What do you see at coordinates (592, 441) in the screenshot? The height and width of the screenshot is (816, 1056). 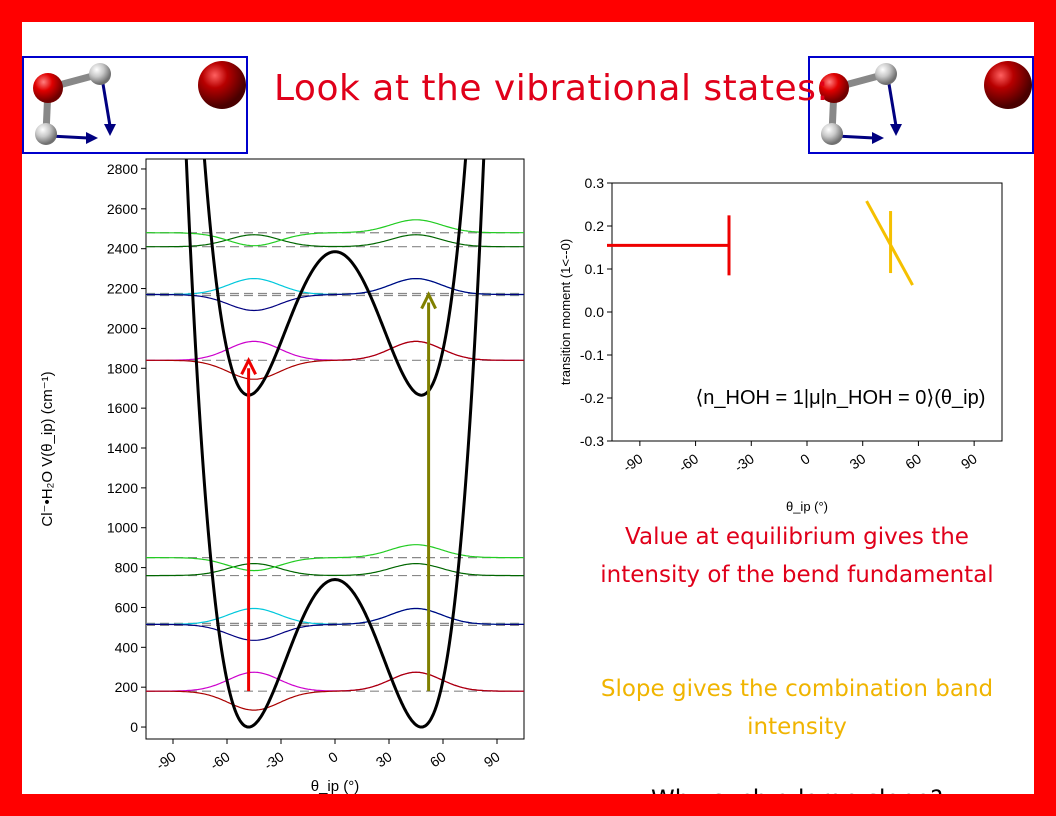 I see `y-tick-label: -0.3` at bounding box center [592, 441].